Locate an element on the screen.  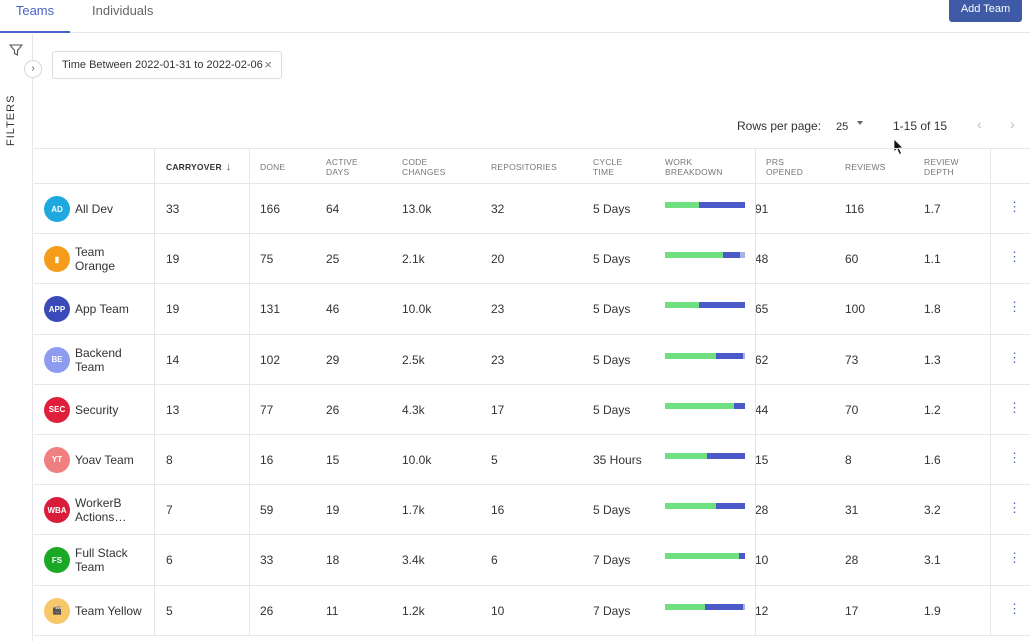
table-row: SEC Security 13 77 26 4.3k 17 5 Days 44 70 1.2 ⋮ is located at coordinates (532, 409).